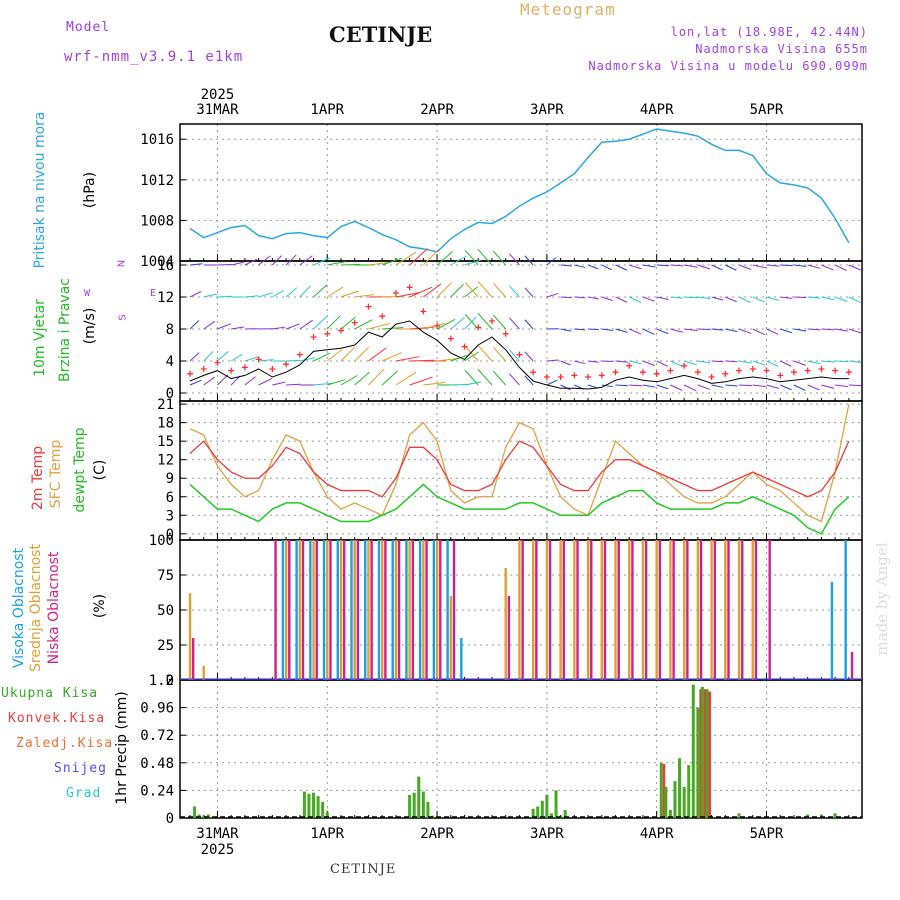  Describe the element at coordinates (50, 693) in the screenshot. I see `precip-legend-total: Ukupna Kisa` at that location.